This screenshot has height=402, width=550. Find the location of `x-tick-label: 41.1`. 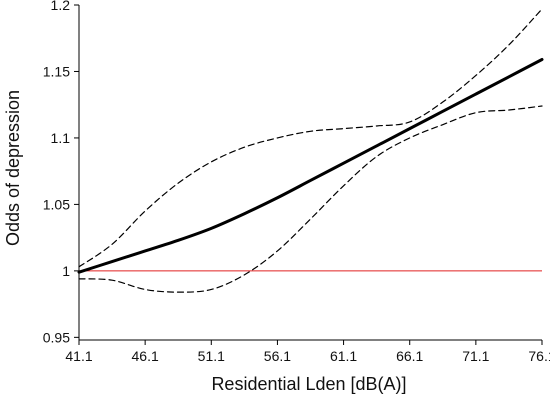

x-tick-label: 41.1 is located at coordinates (78, 356).